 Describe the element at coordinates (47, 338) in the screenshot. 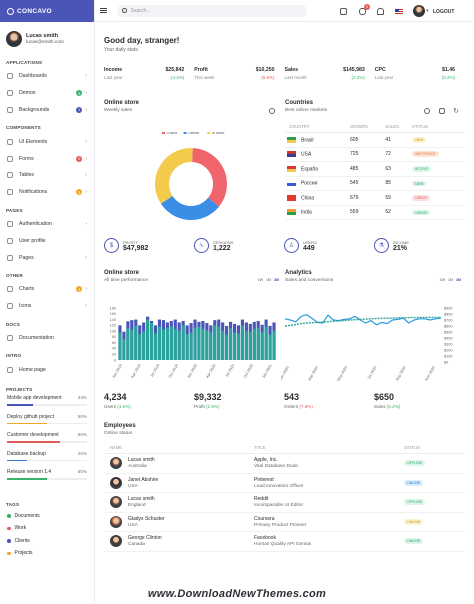

I see `sidebar-item-documentation: Documentation` at that location.